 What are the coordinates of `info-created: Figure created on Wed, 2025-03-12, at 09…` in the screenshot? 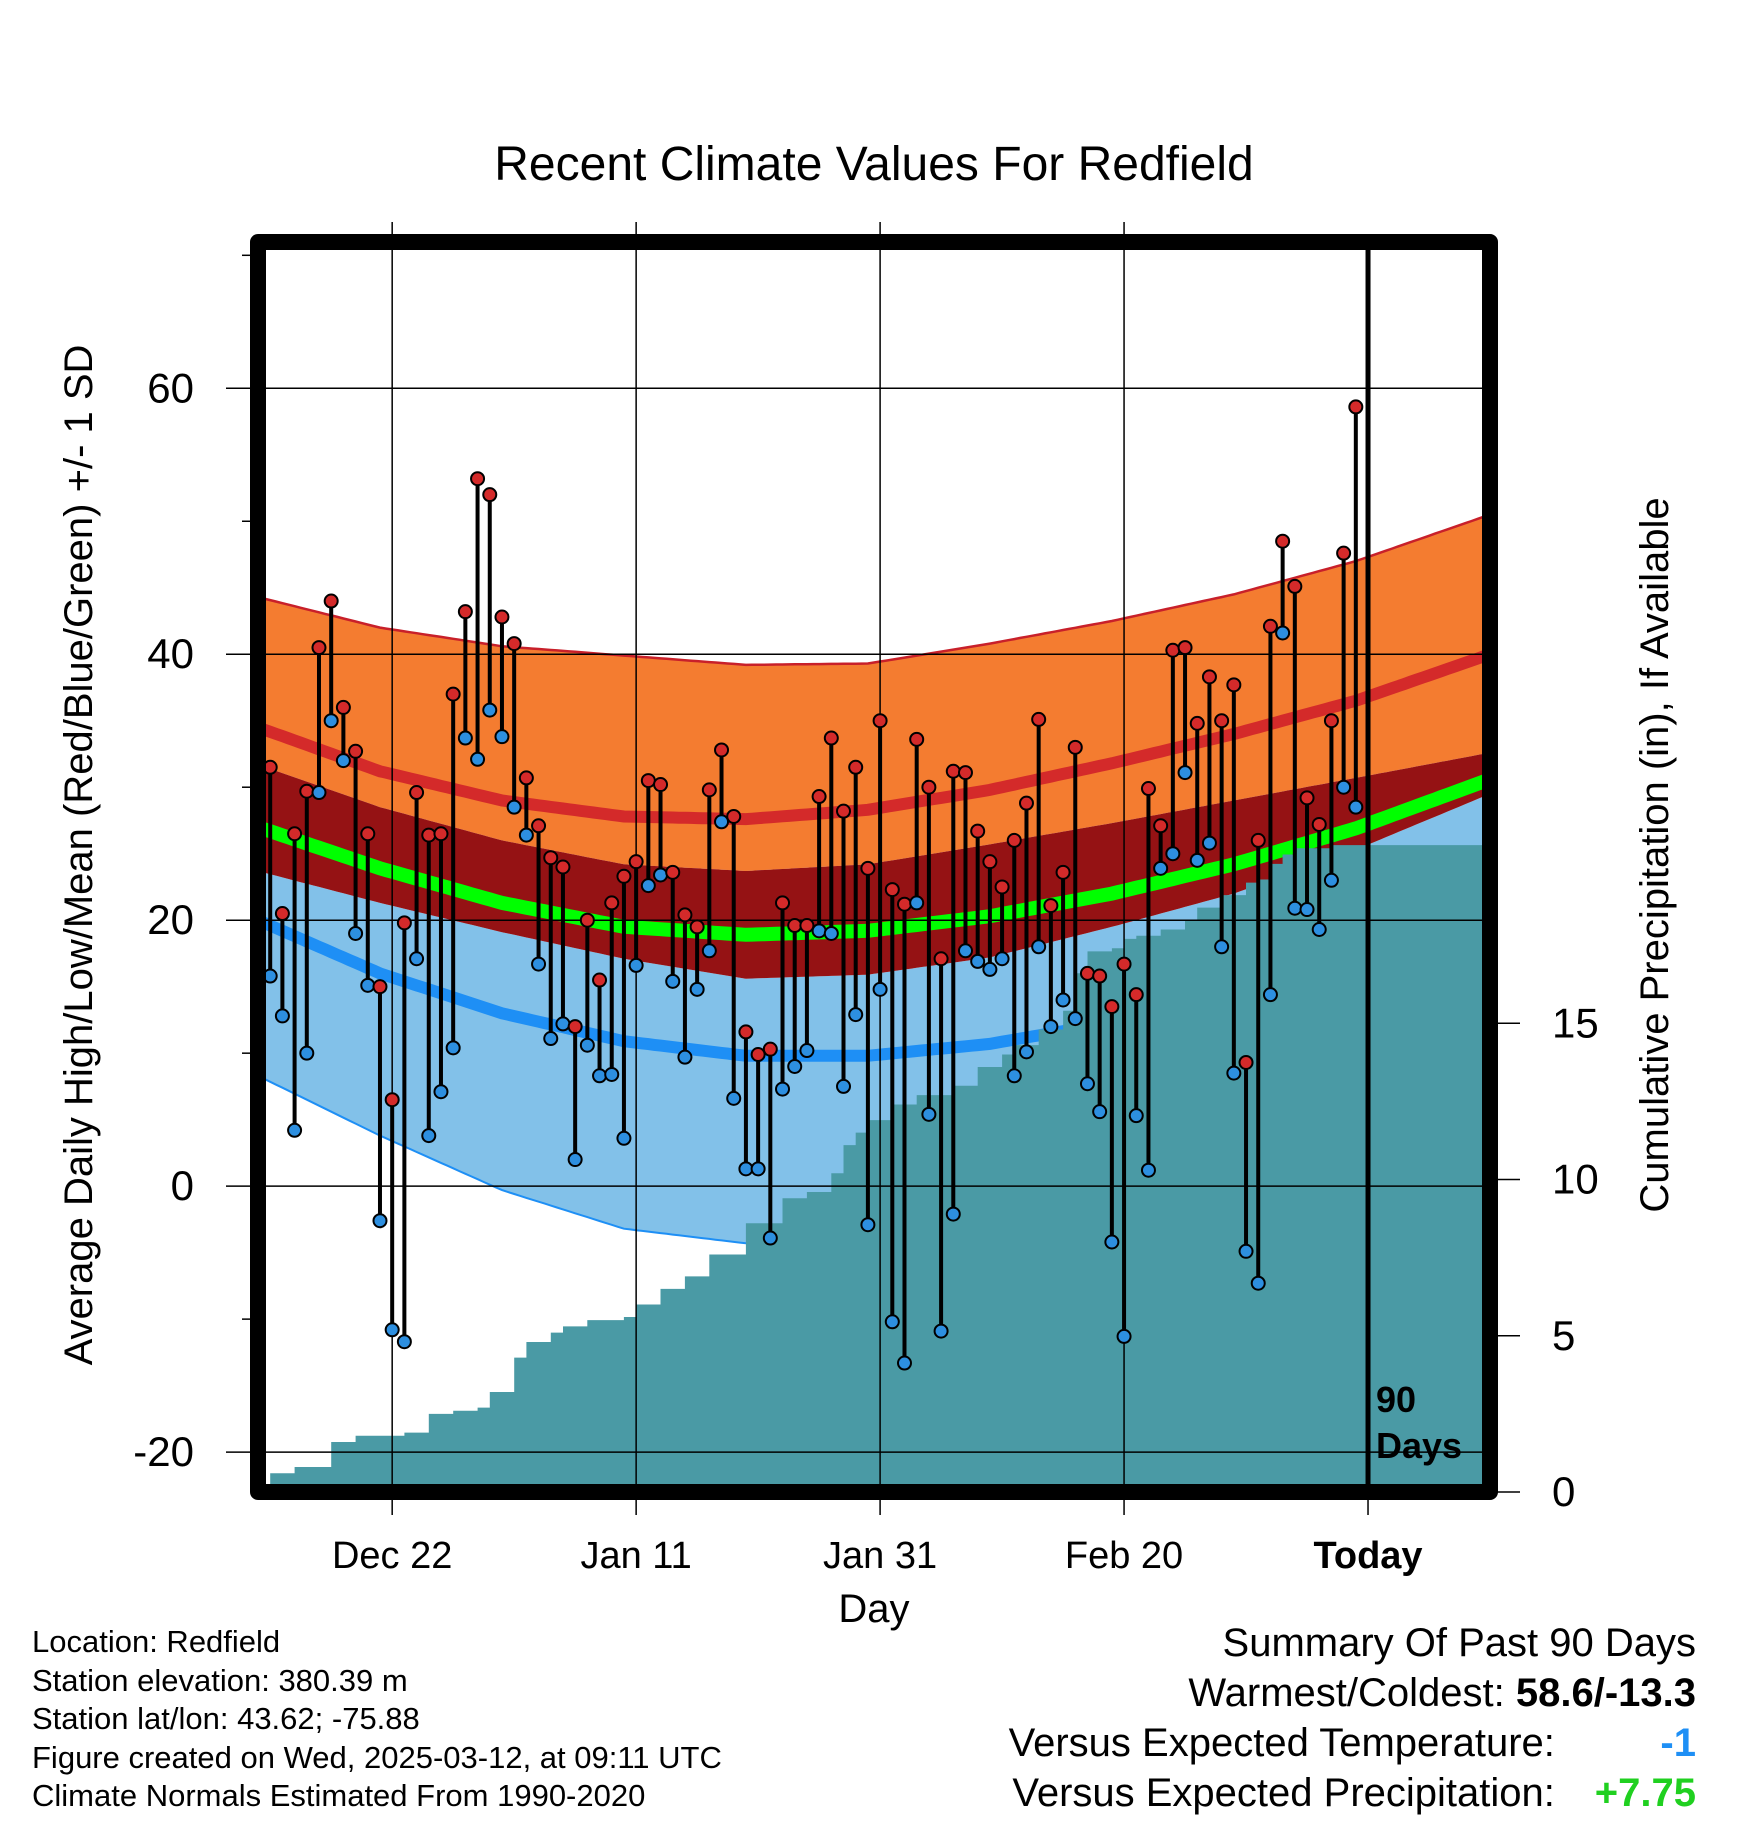 It's located at (377, 1757).